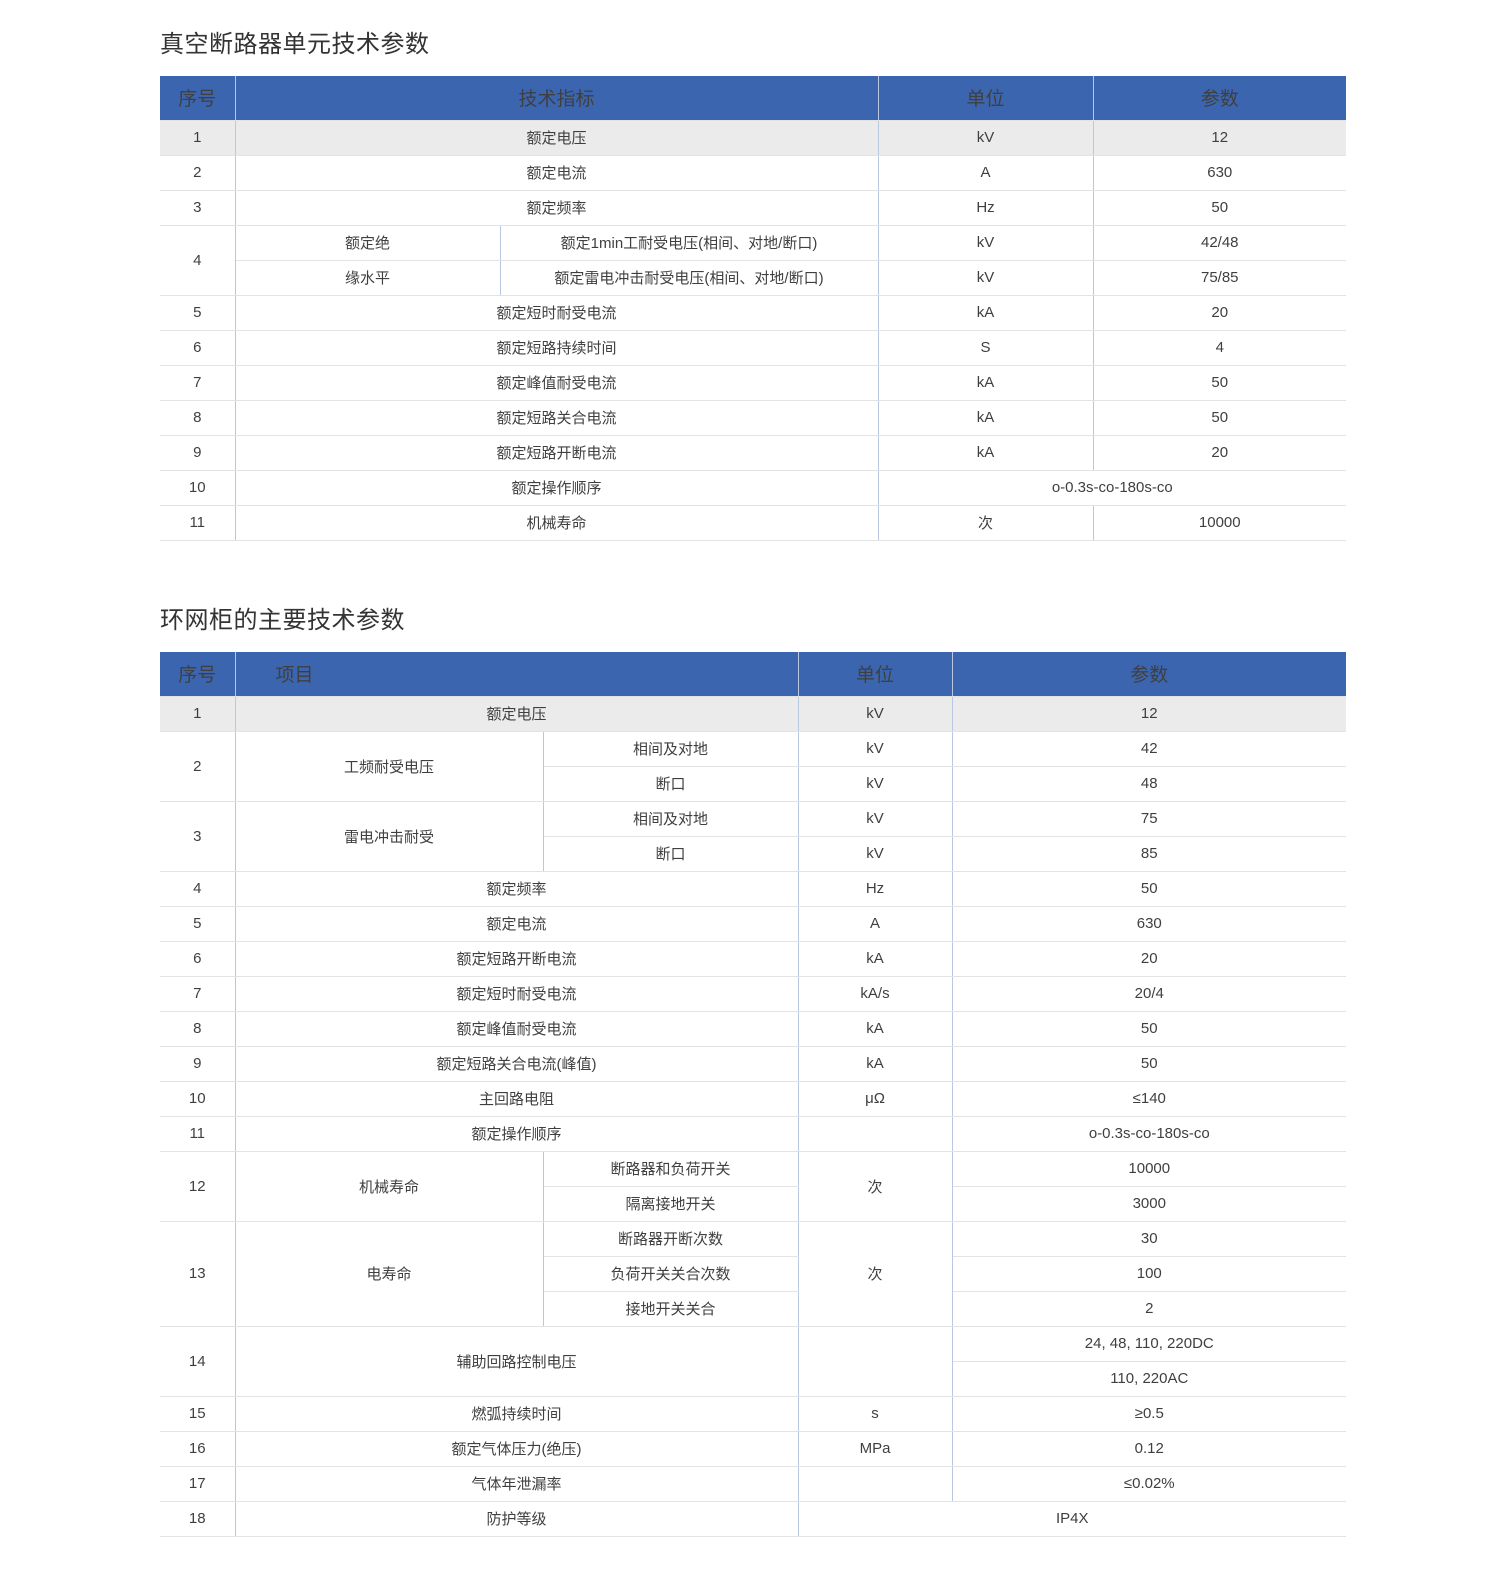 The height and width of the screenshot is (1584, 1500). Describe the element at coordinates (198, 313) in the screenshot. I see `row-index: 5` at that location.